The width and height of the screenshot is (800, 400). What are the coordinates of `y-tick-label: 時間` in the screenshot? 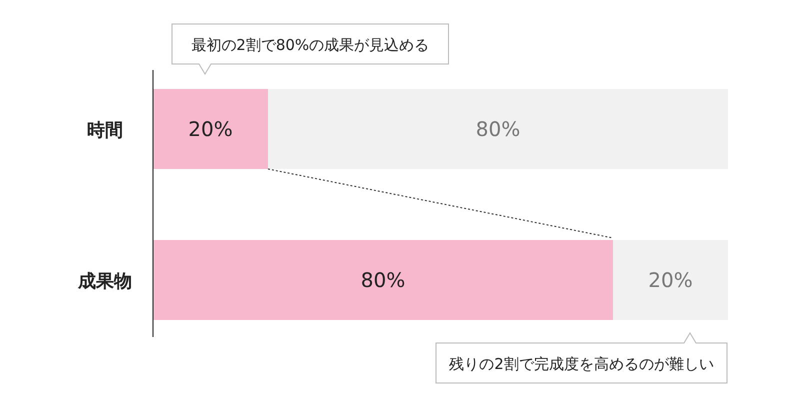 It's located at (105, 130).